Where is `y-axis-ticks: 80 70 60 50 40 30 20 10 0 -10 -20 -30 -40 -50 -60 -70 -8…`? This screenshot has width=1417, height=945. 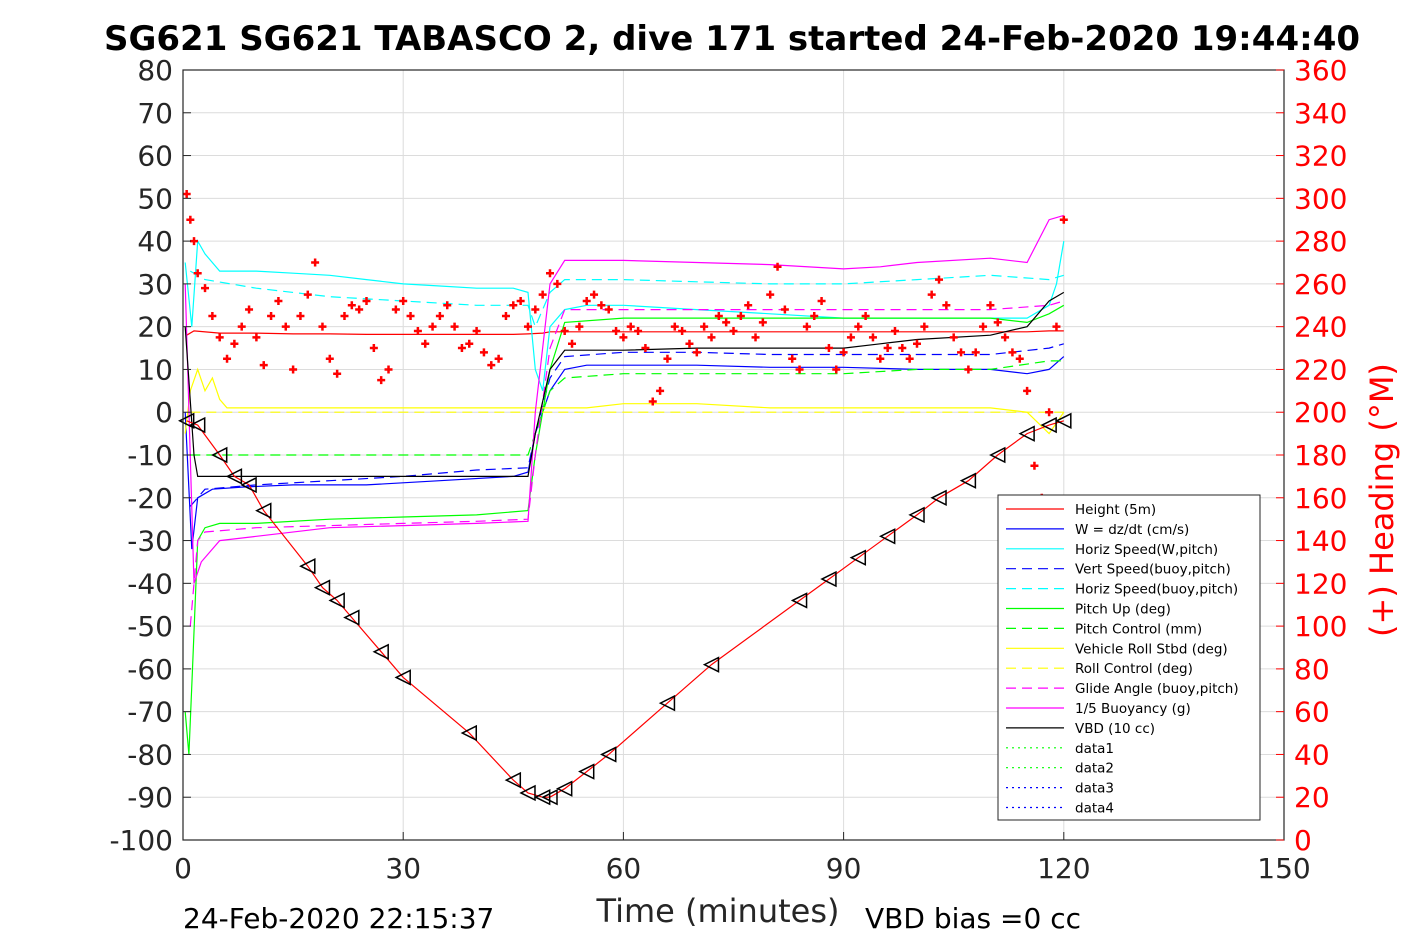
y-axis-ticks: 80 70 60 50 40 30 20 10 0 -10 -20 -30 -40 -50 -60 -70 -8… is located at coordinates (150, 455).